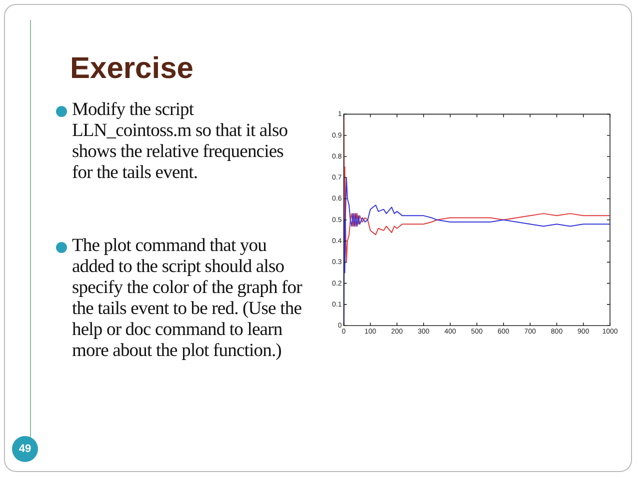 Image resolution: width=638 pixels, height=478 pixels. Describe the element at coordinates (188, 299) in the screenshot. I see `text: The plot command that you added to the script should also specify the color of the graph for the tails event to be red. (Use the help or doc command to learn more about the plot function.)` at that location.